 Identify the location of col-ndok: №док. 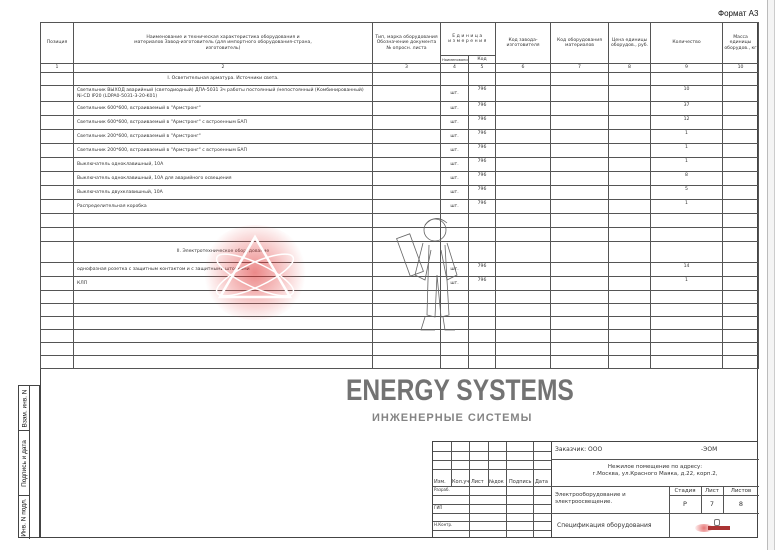
(496, 482).